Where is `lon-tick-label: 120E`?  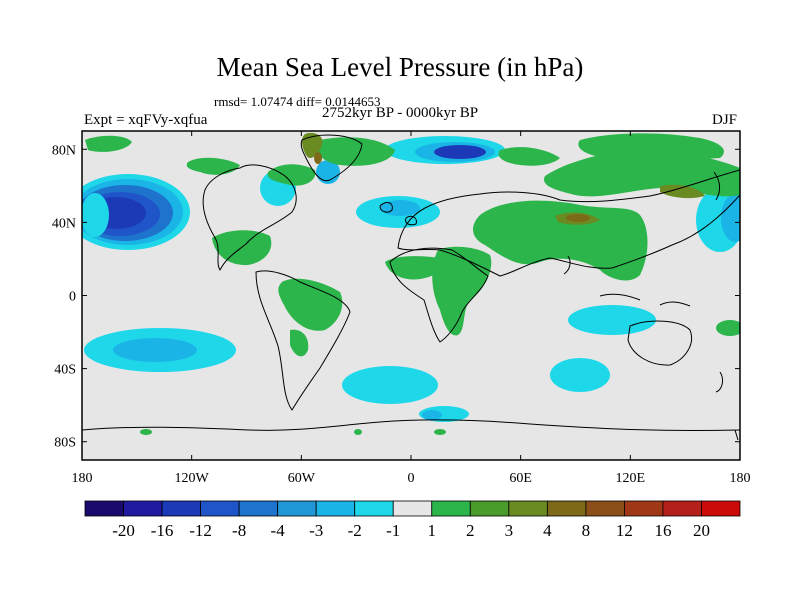 lon-tick-label: 120E is located at coordinates (631, 478).